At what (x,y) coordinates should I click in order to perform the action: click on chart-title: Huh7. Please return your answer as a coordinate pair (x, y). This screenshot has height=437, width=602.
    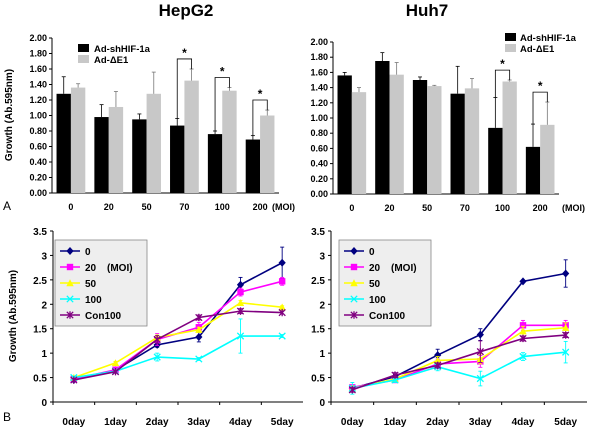
    Looking at the image, I should click on (427, 10).